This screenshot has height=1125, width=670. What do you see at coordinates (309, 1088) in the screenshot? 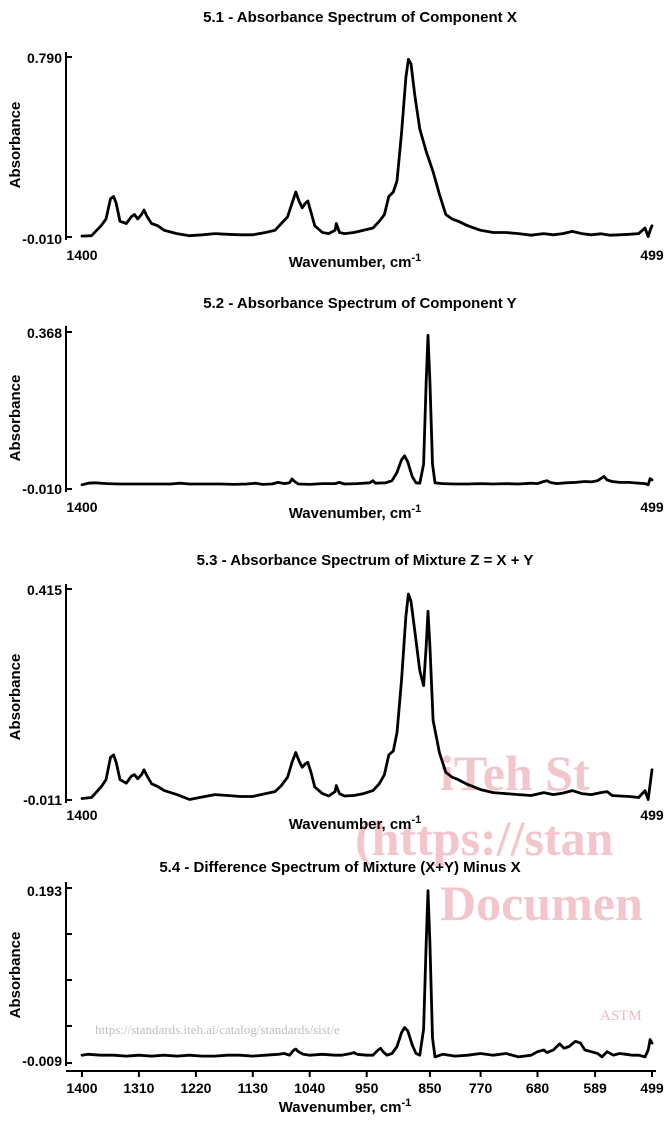
I see `x-tick-label: 1040` at bounding box center [309, 1088].